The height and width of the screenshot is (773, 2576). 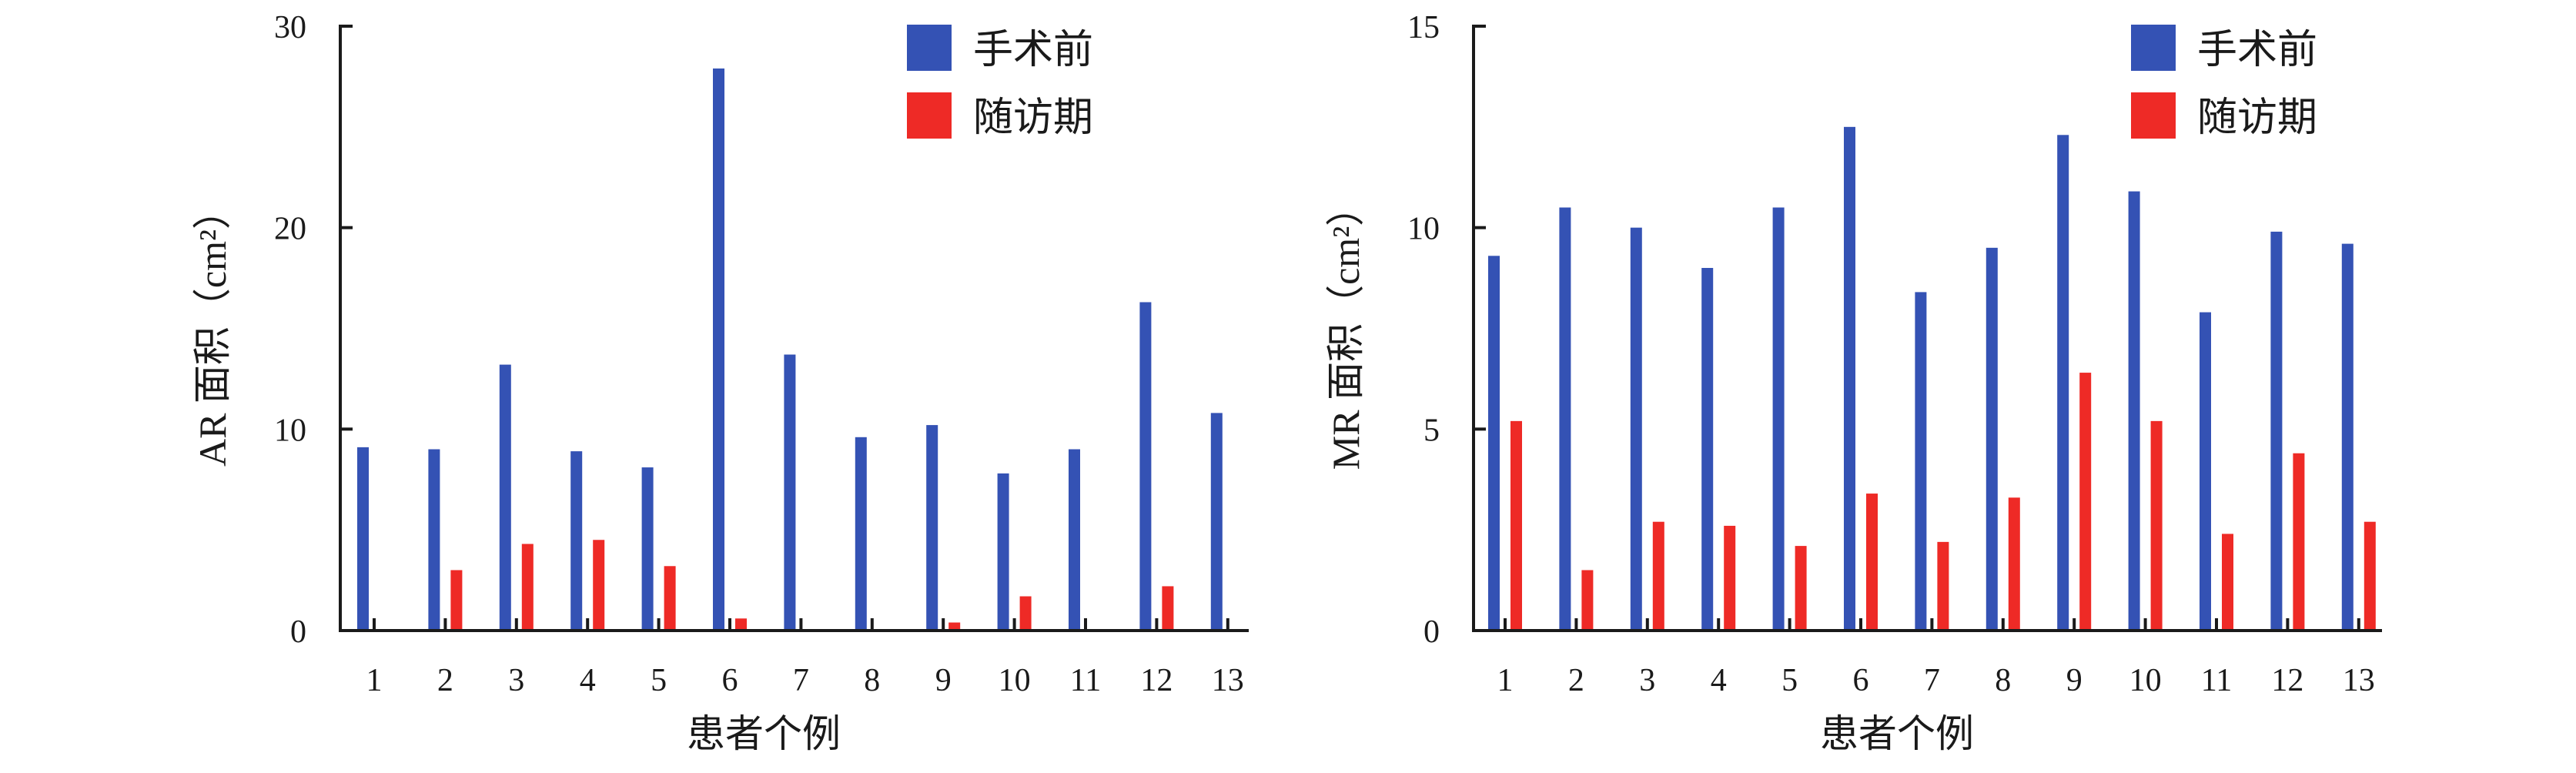 I want to click on y-tick-label-30: 30, so click(x=290, y=27).